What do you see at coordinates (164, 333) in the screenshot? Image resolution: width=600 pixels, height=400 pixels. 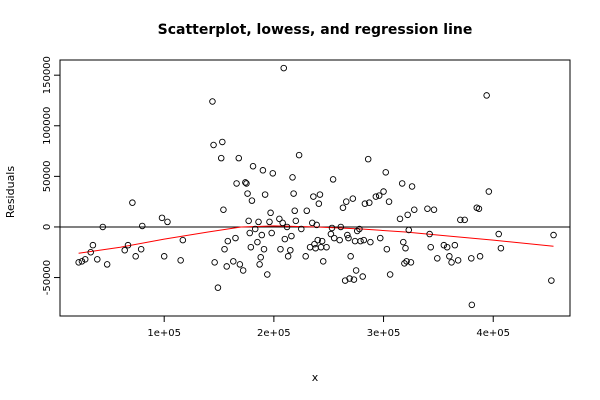 I see `x-tick-label: 1e+05` at bounding box center [164, 333].